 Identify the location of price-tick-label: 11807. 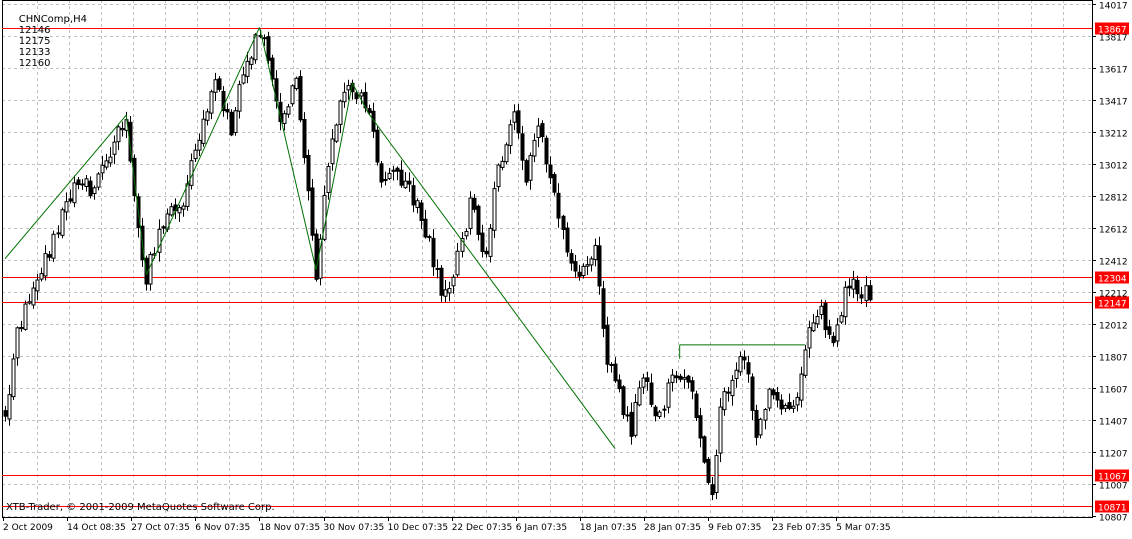
(1113, 359).